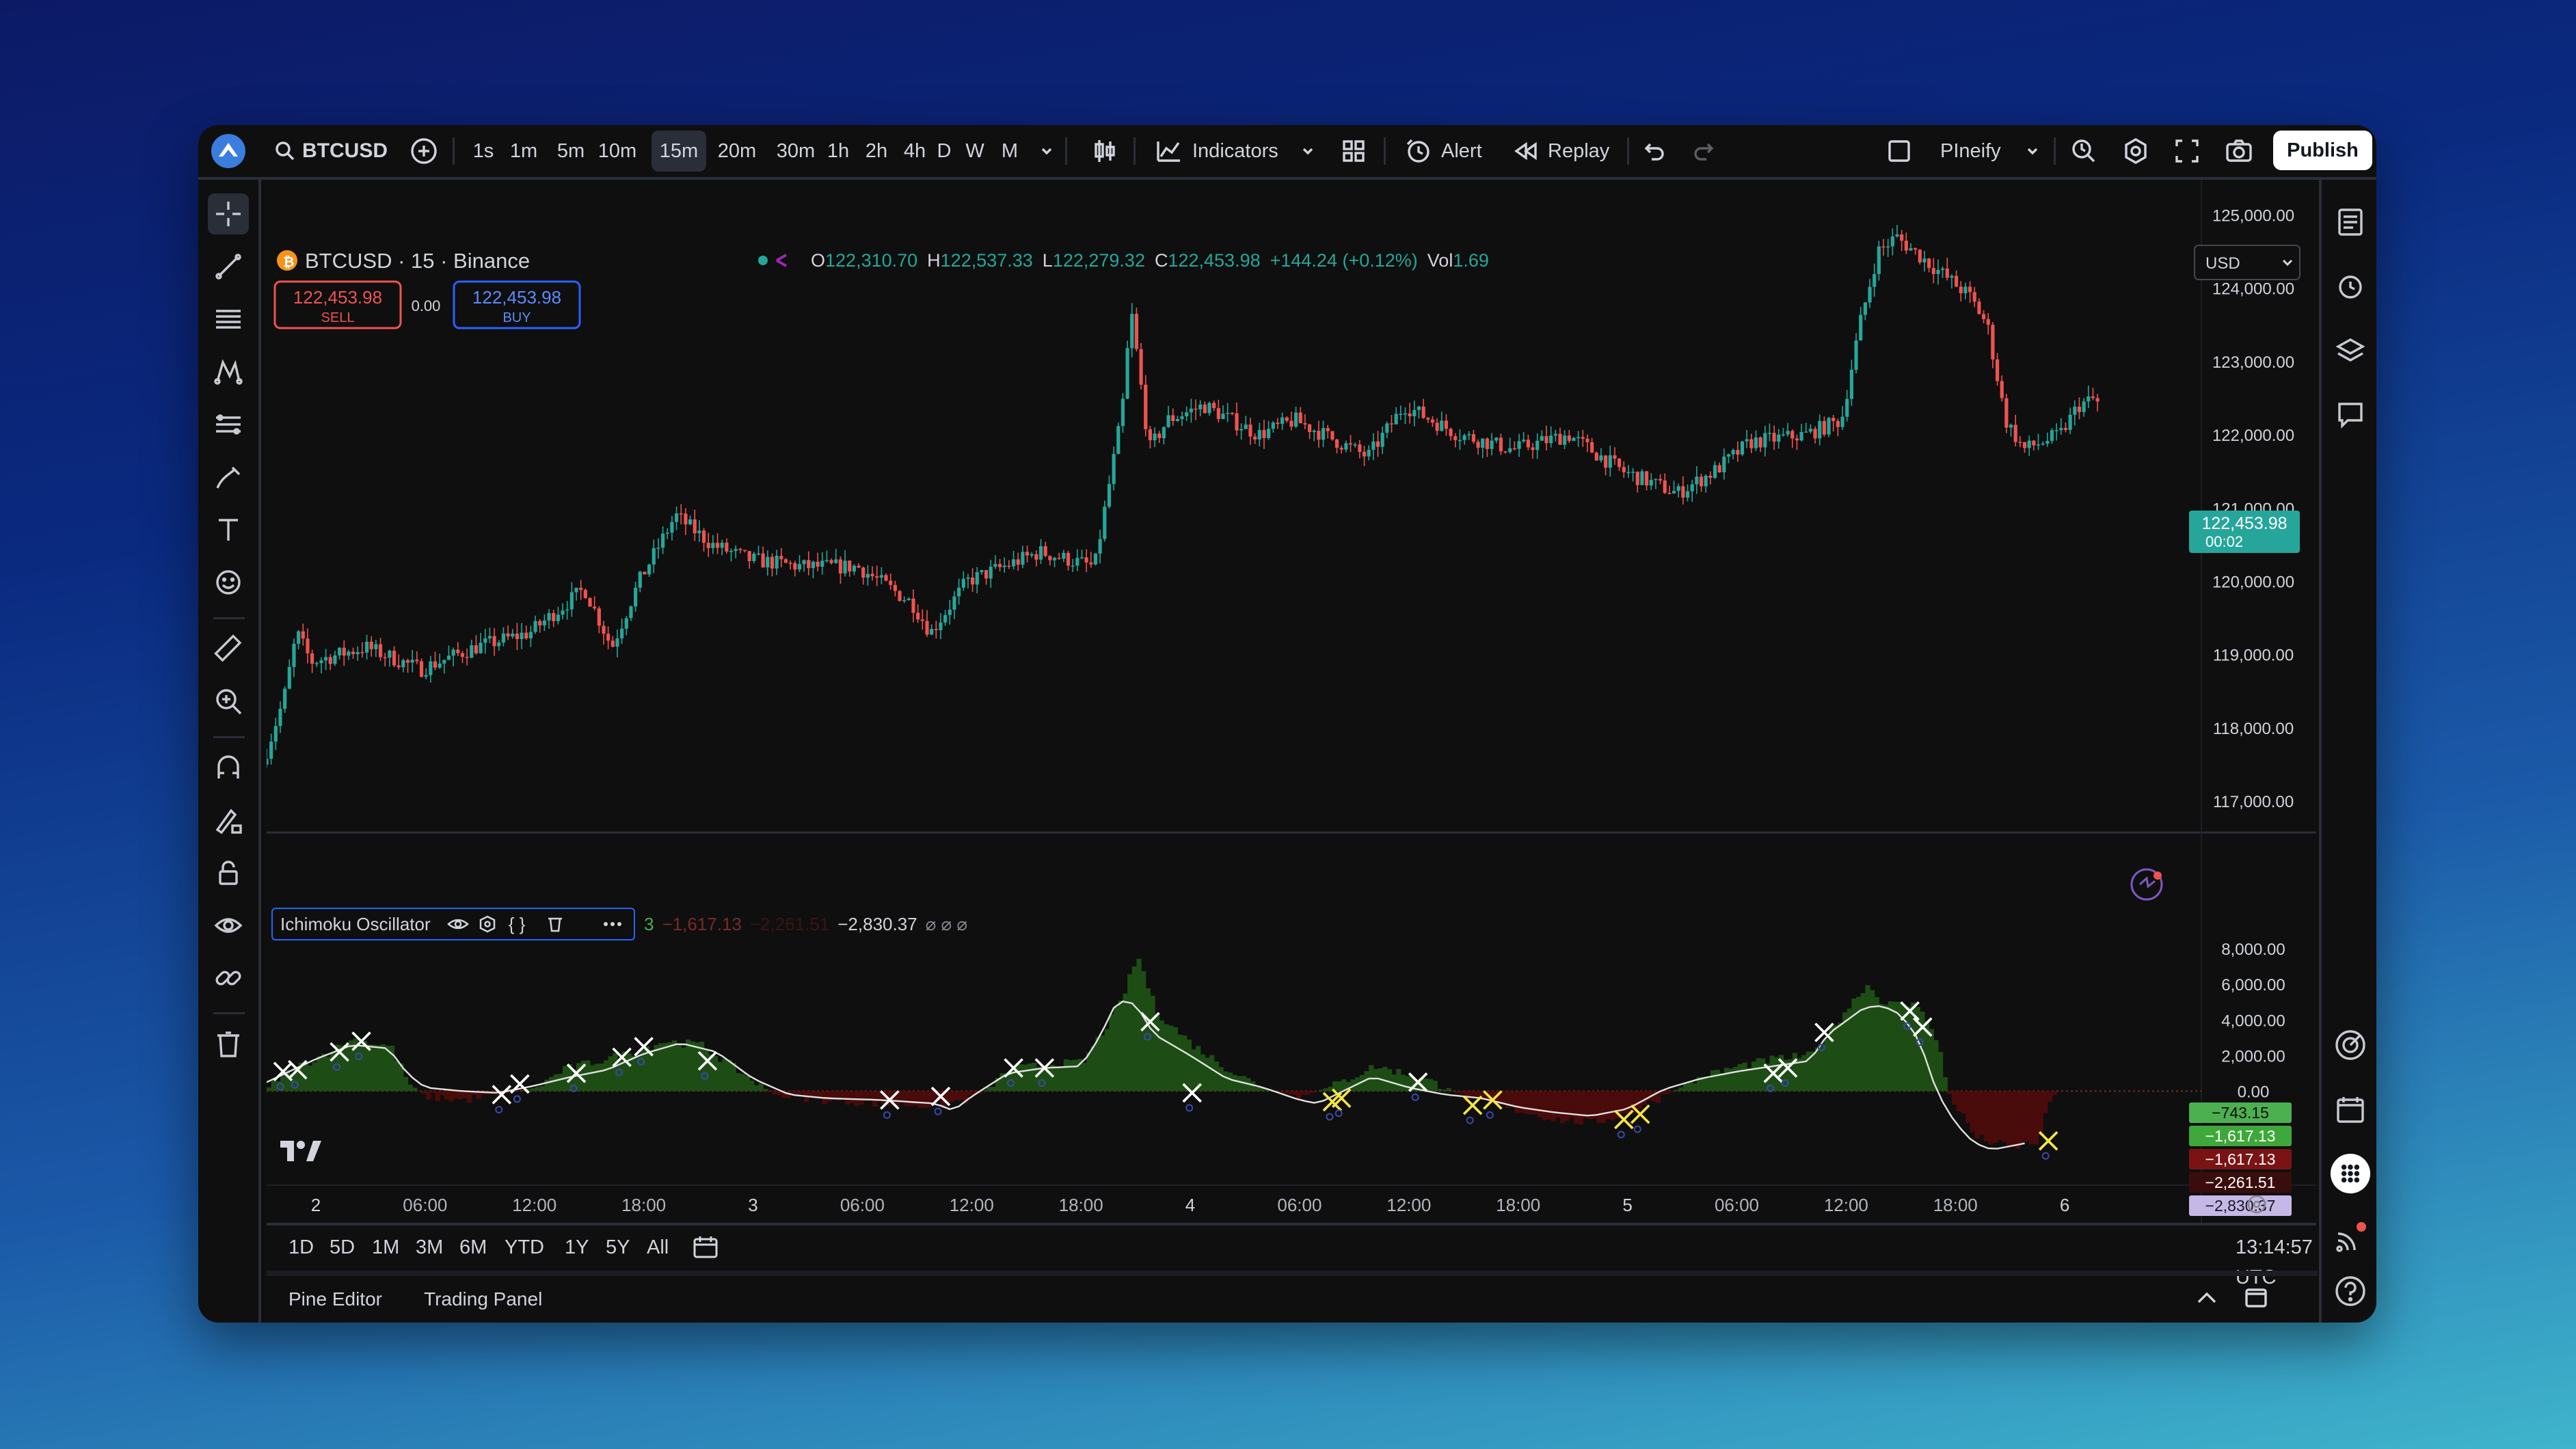 The width and height of the screenshot is (2576, 1449). Describe the element at coordinates (228, 1043) in the screenshot. I see `remove-drawings-tool` at that location.